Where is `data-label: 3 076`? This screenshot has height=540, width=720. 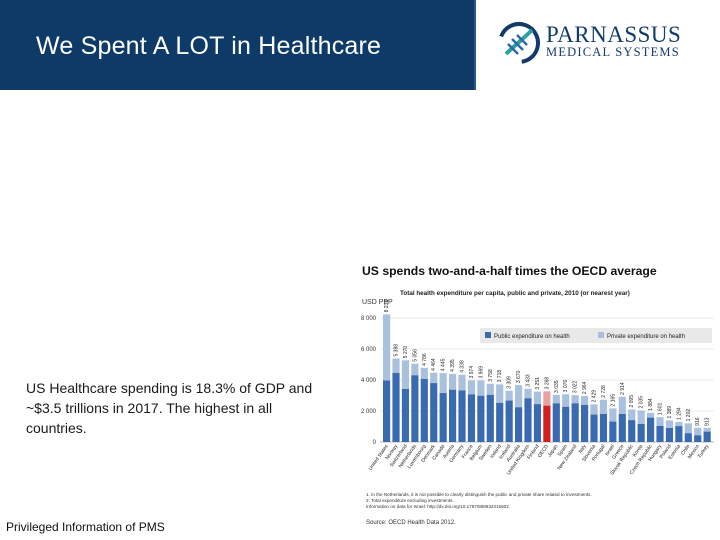 data-label: 3 076 is located at coordinates (566, 386).